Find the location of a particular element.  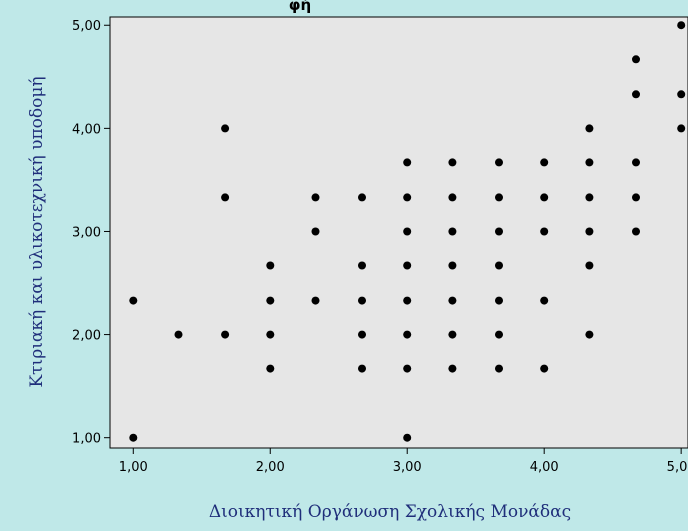

y-axis-title: Κτιριακή και υλικοτεχνική υποδομή is located at coordinates (37, 231).